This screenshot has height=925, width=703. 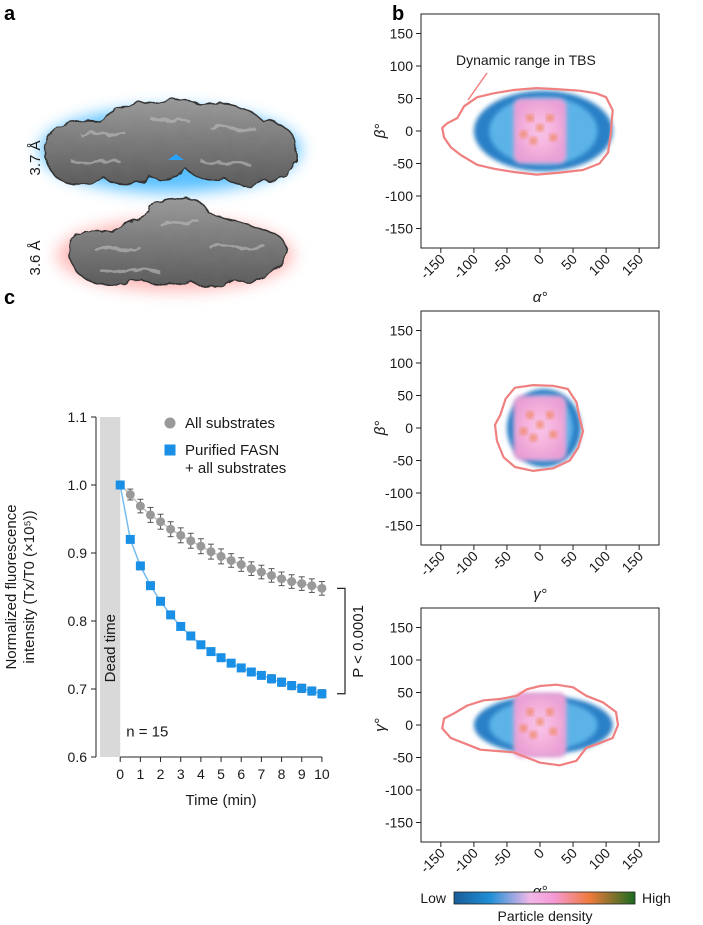 What do you see at coordinates (358, 641) in the screenshot?
I see `p-value-label: P < 0.0001` at bounding box center [358, 641].